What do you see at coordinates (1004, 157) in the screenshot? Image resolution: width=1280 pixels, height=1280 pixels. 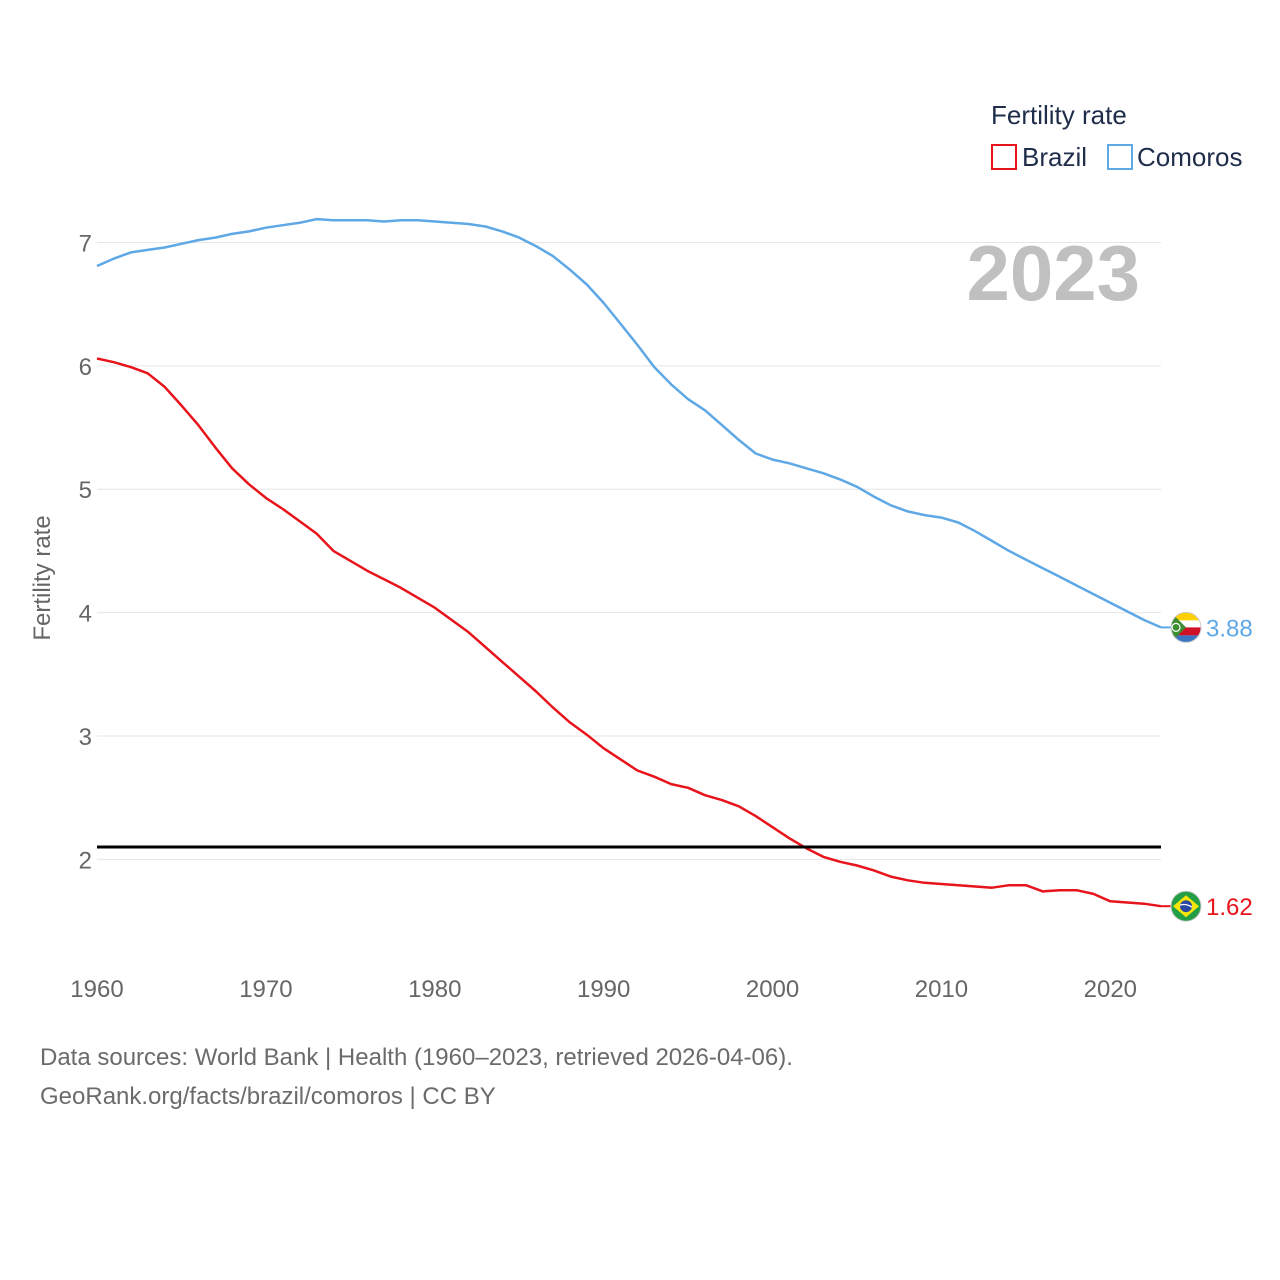 I see `legend-swatch-brazil` at bounding box center [1004, 157].